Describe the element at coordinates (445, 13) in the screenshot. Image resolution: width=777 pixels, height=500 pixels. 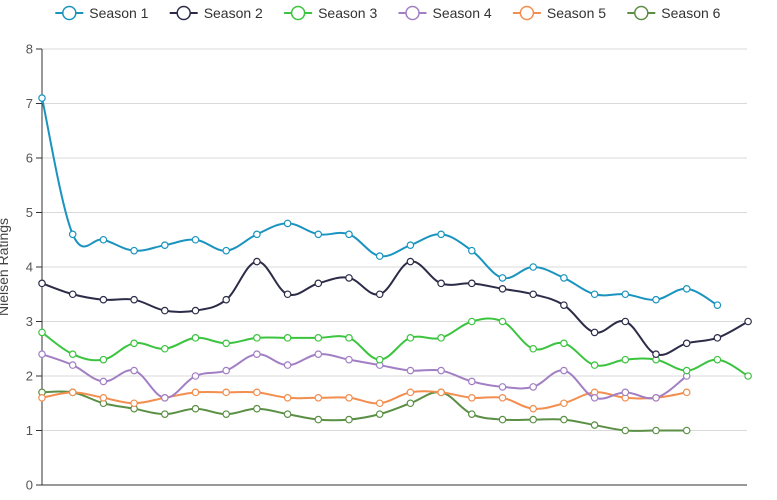
I see `legend-item-season-4: Season 4` at that location.